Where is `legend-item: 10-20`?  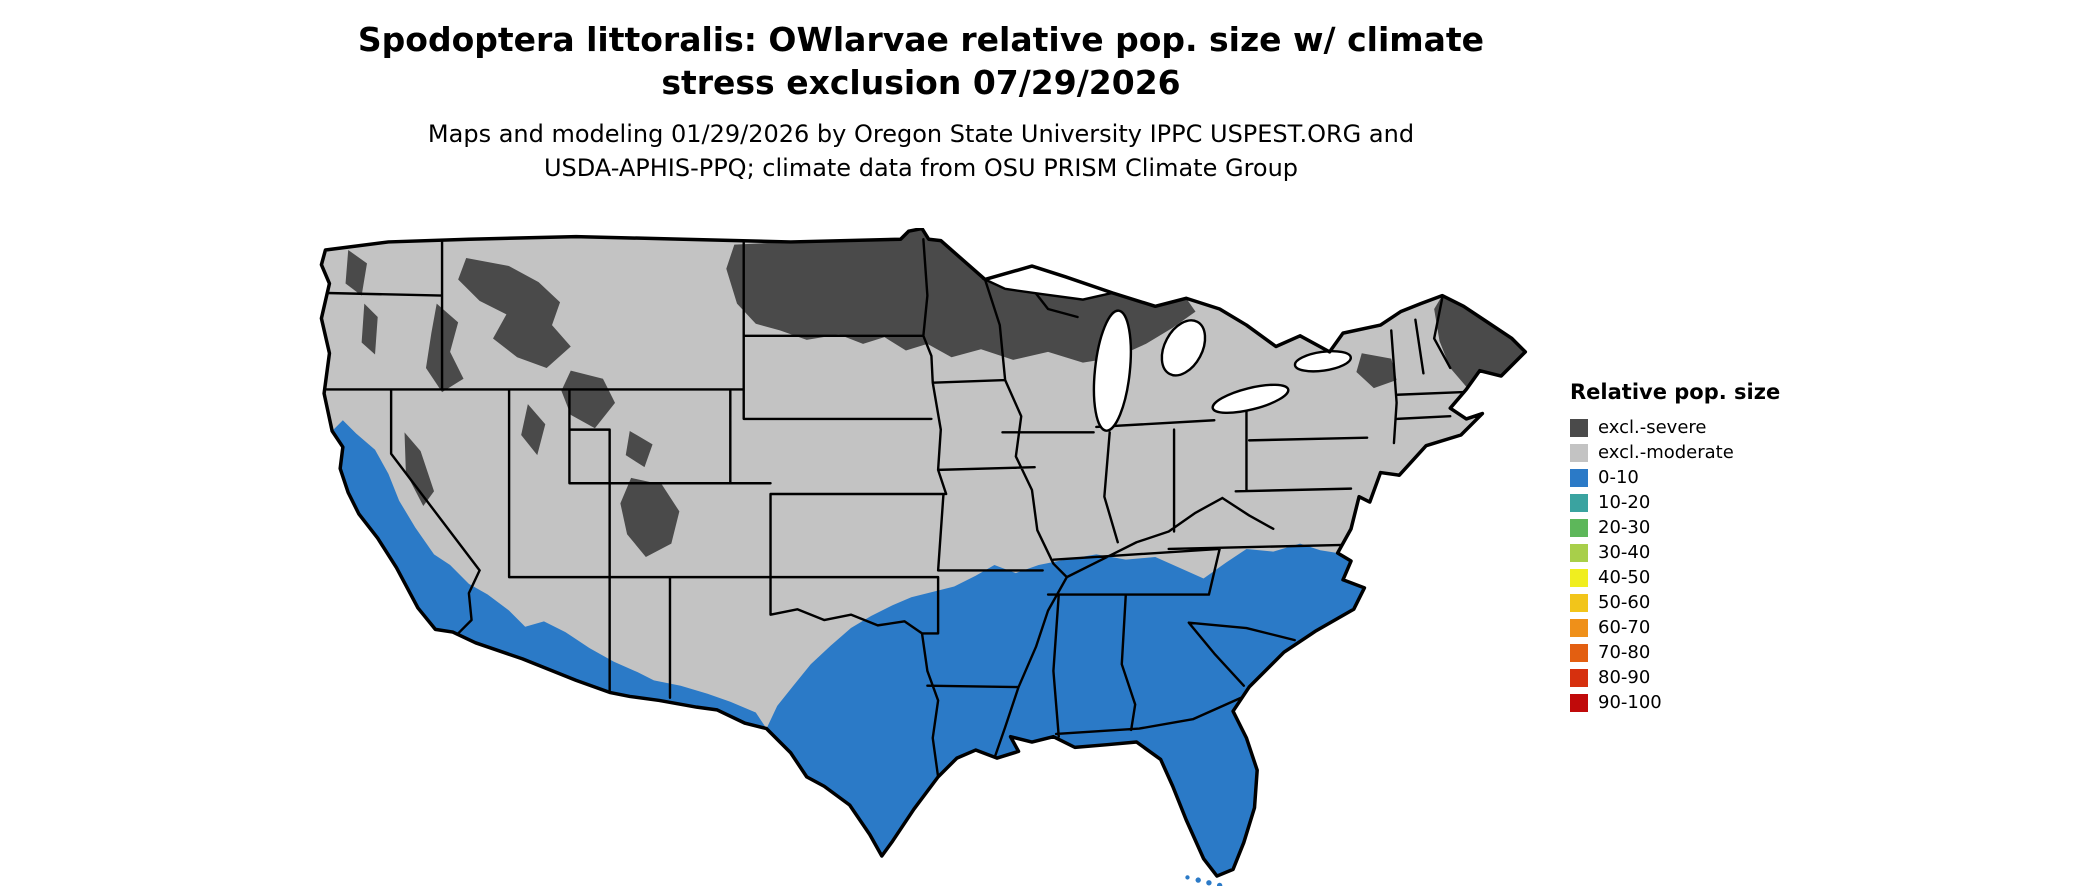 legend-item: 10-20 is located at coordinates (1675, 502).